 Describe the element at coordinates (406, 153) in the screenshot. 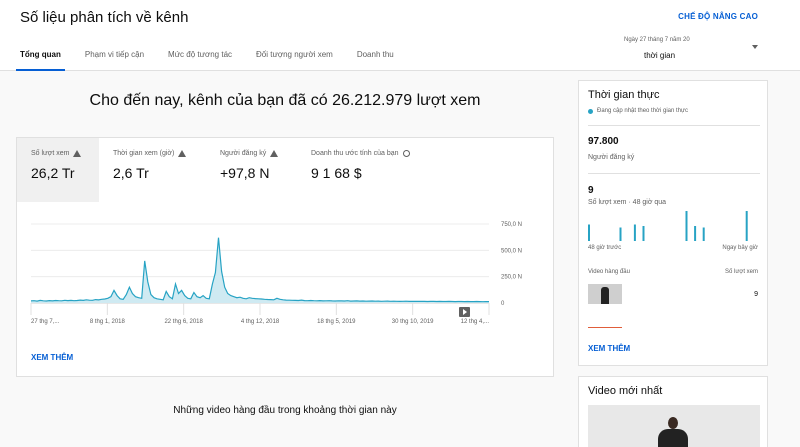

I see `info-icon` at that location.